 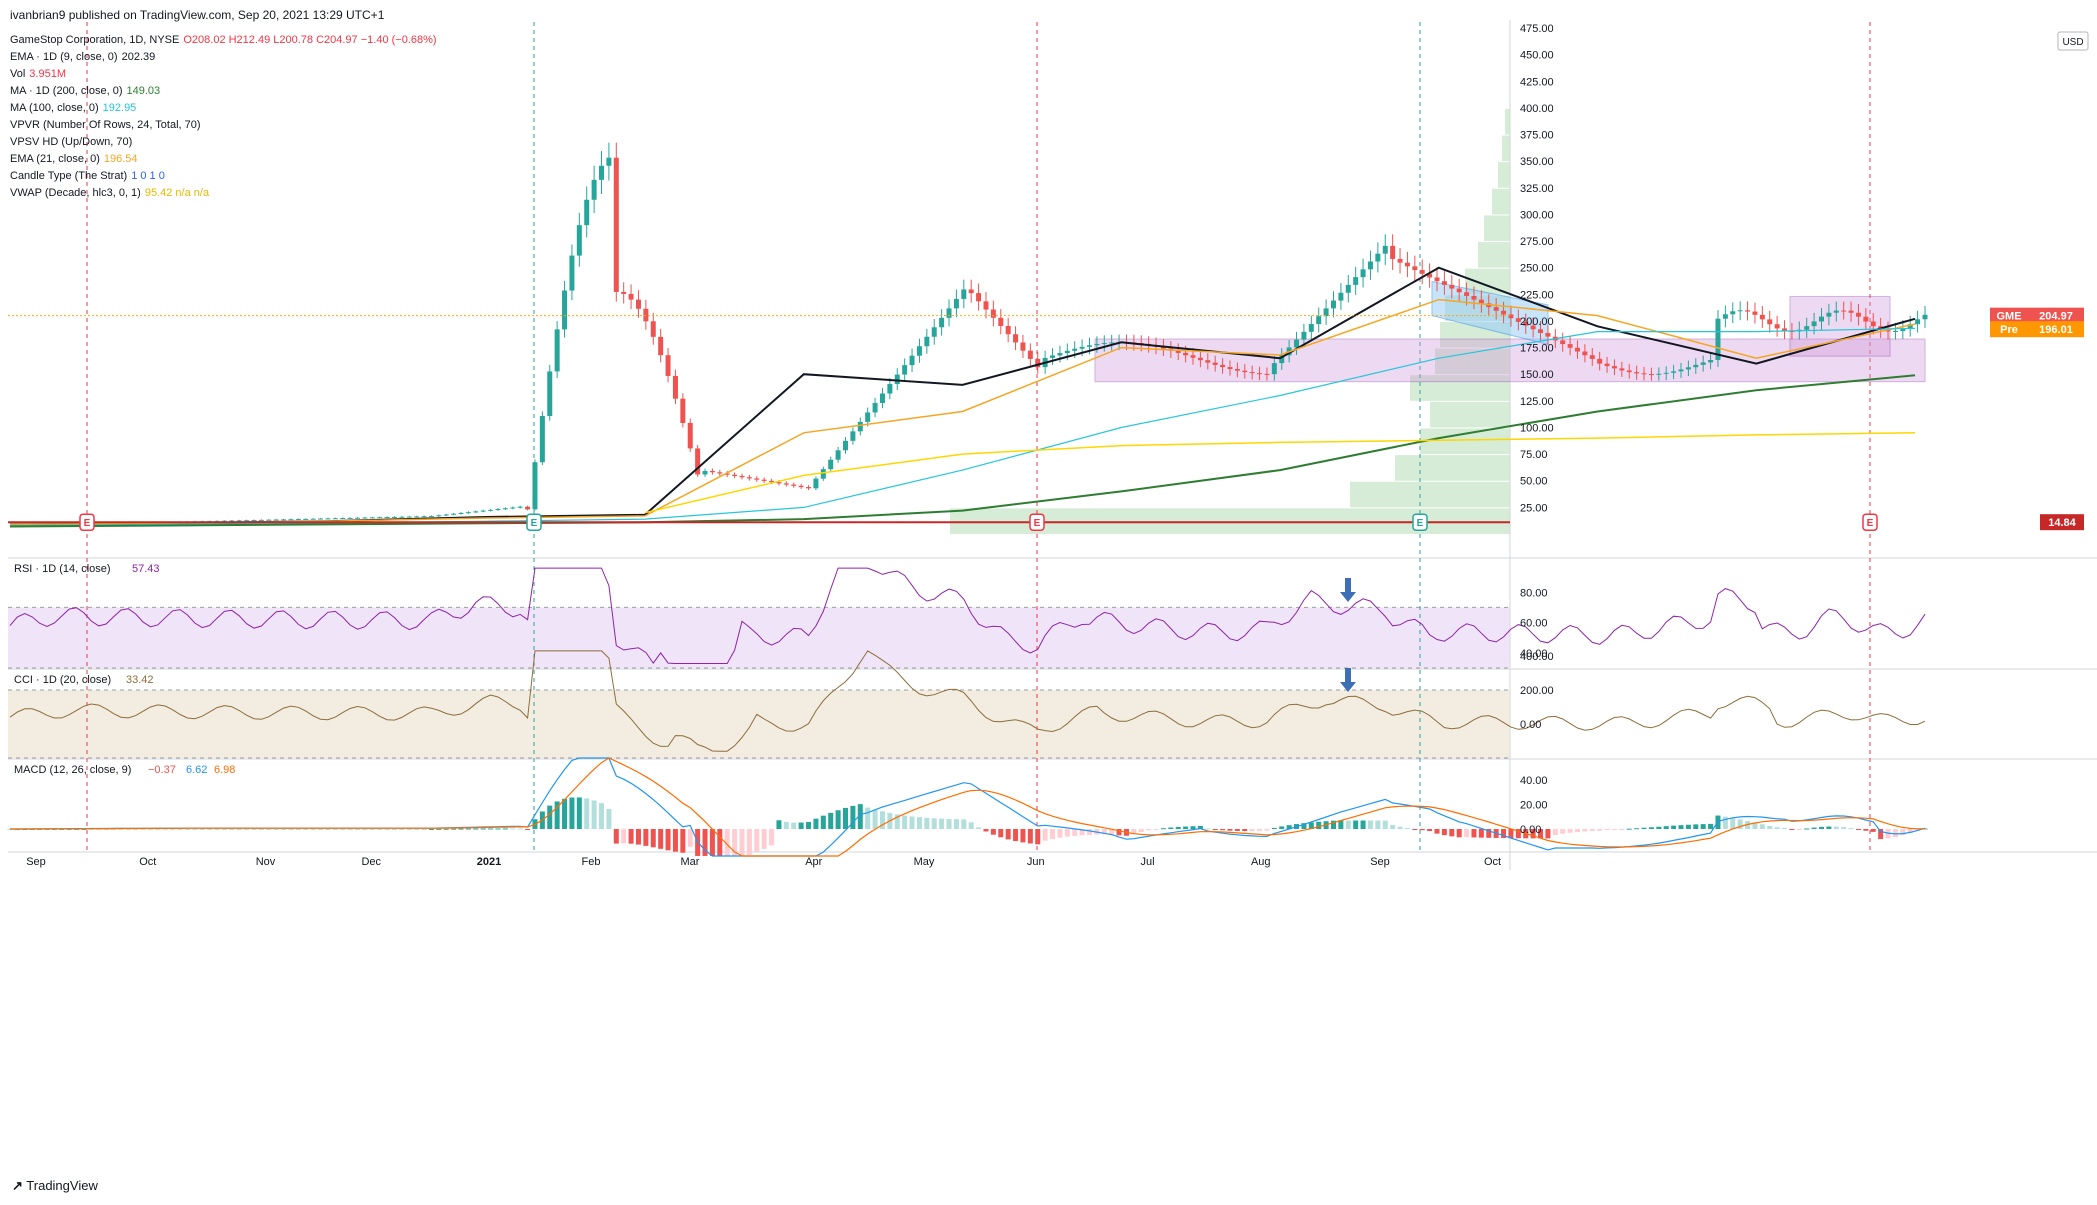 I want to click on currency-box, so click(x=2073, y=41).